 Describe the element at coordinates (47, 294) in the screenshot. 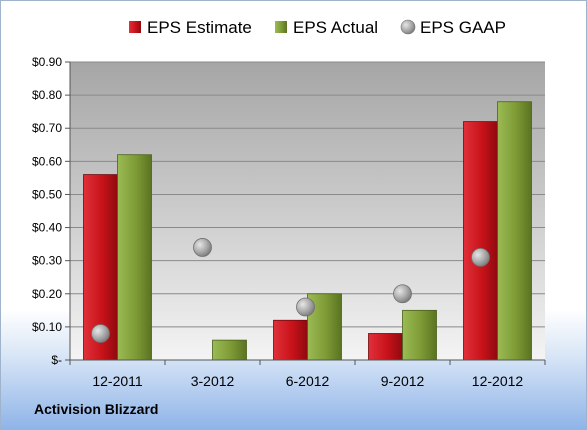

I see `y-tick-label: $0.20` at that location.